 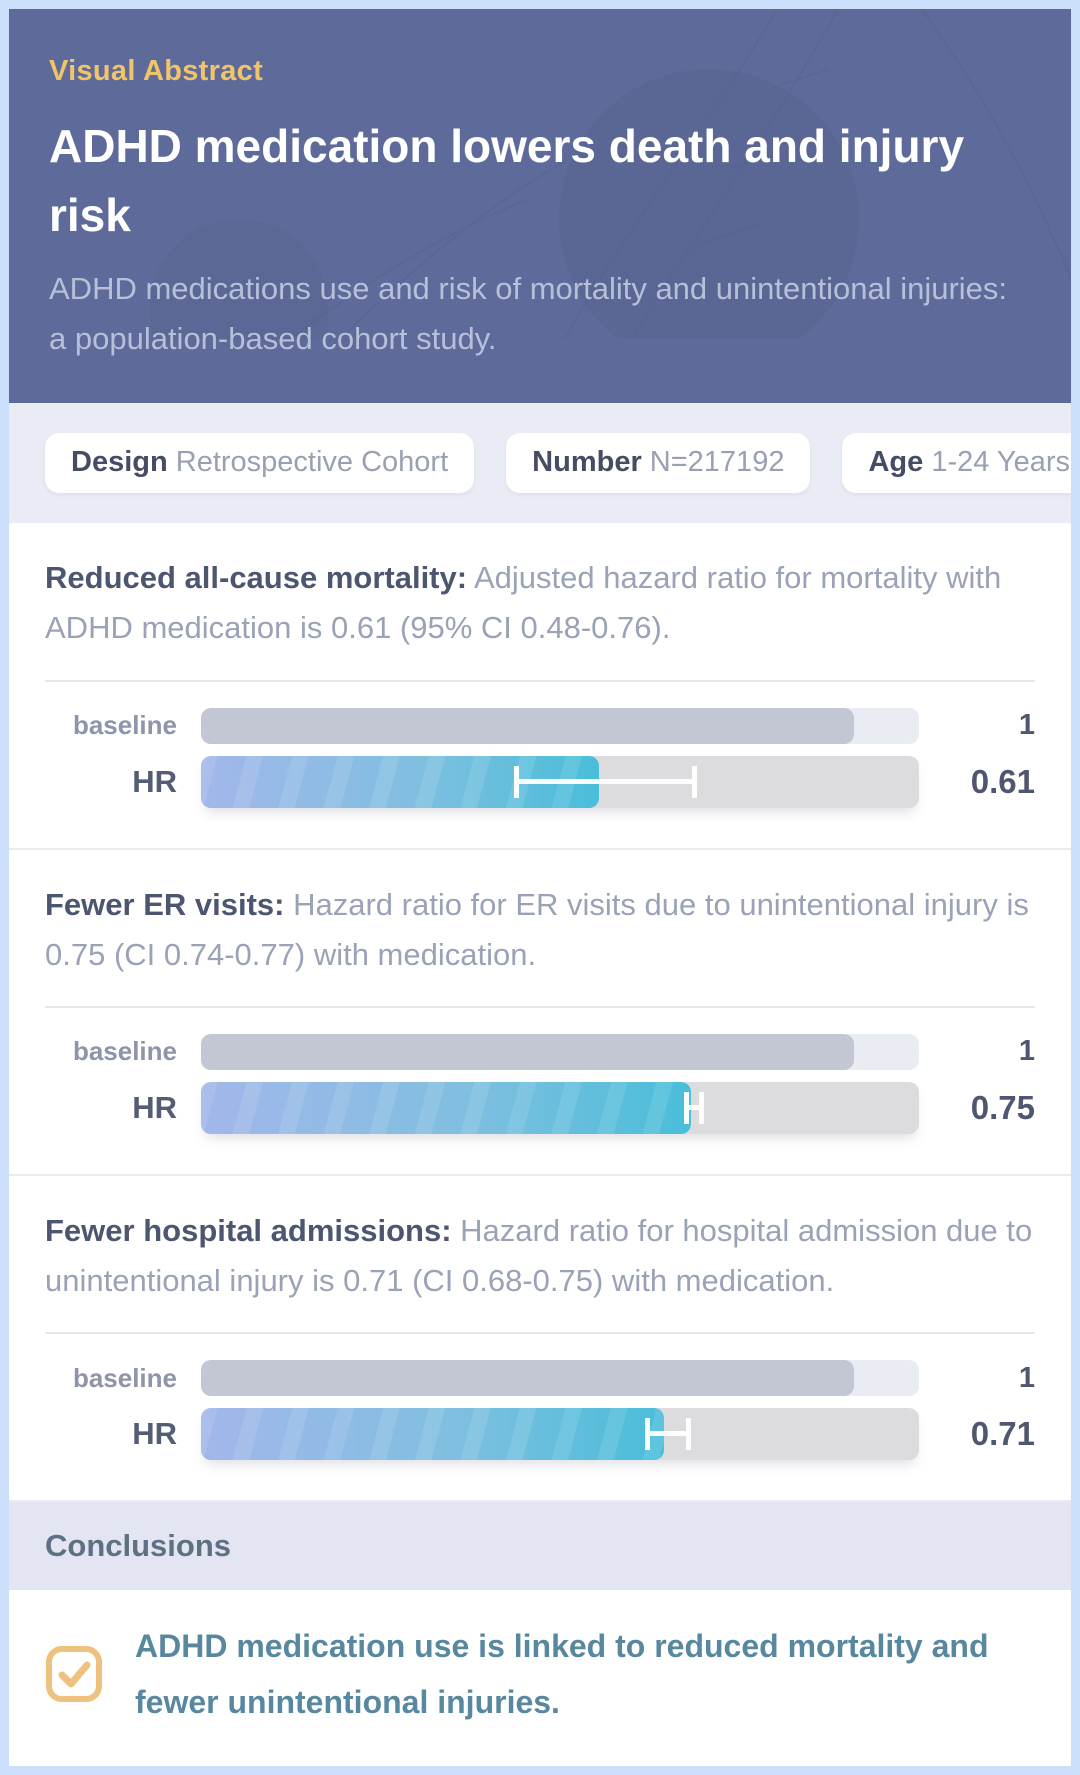 What do you see at coordinates (1000, 462) in the screenshot?
I see `badge-age-value: 1-24 Years` at bounding box center [1000, 462].